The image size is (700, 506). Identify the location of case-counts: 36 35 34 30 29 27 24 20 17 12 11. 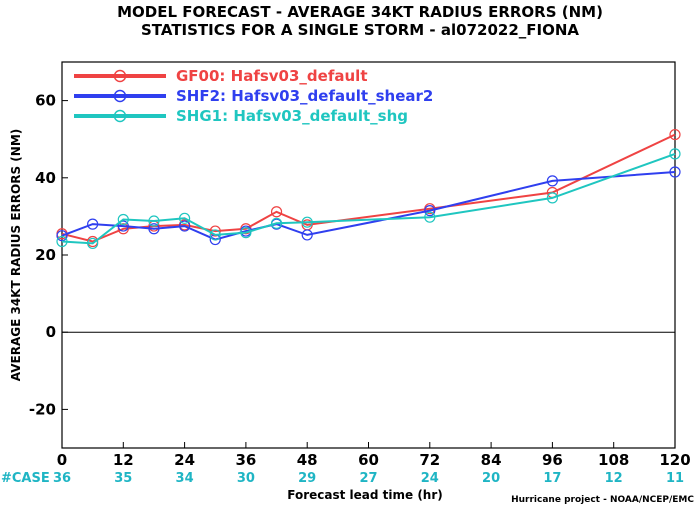
(368, 478).